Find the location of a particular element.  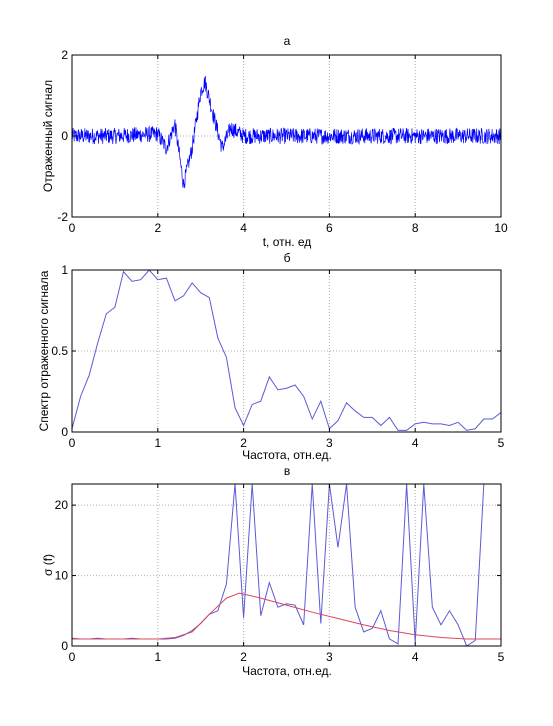

panel-c-xtick-label: 0 is located at coordinates (72, 657).